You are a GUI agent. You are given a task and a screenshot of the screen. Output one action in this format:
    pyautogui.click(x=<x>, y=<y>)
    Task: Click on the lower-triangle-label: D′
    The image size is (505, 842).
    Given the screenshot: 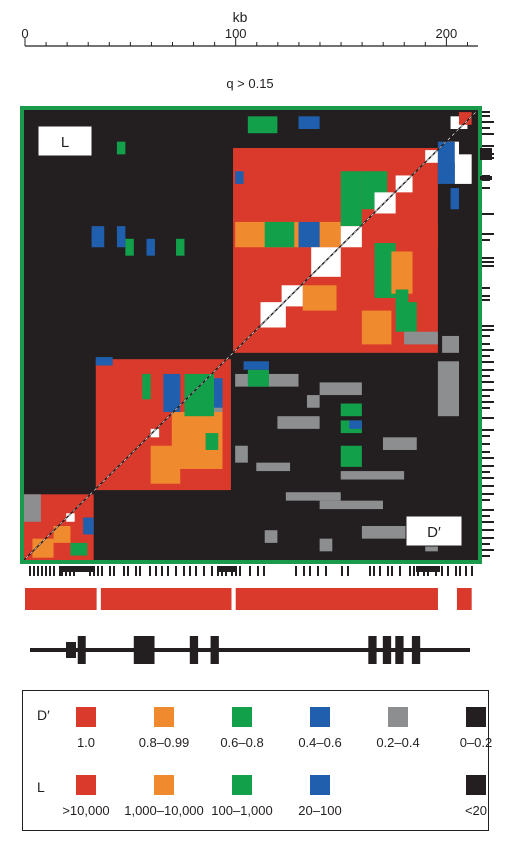 What is the action you would take?
    pyautogui.click(x=434, y=532)
    